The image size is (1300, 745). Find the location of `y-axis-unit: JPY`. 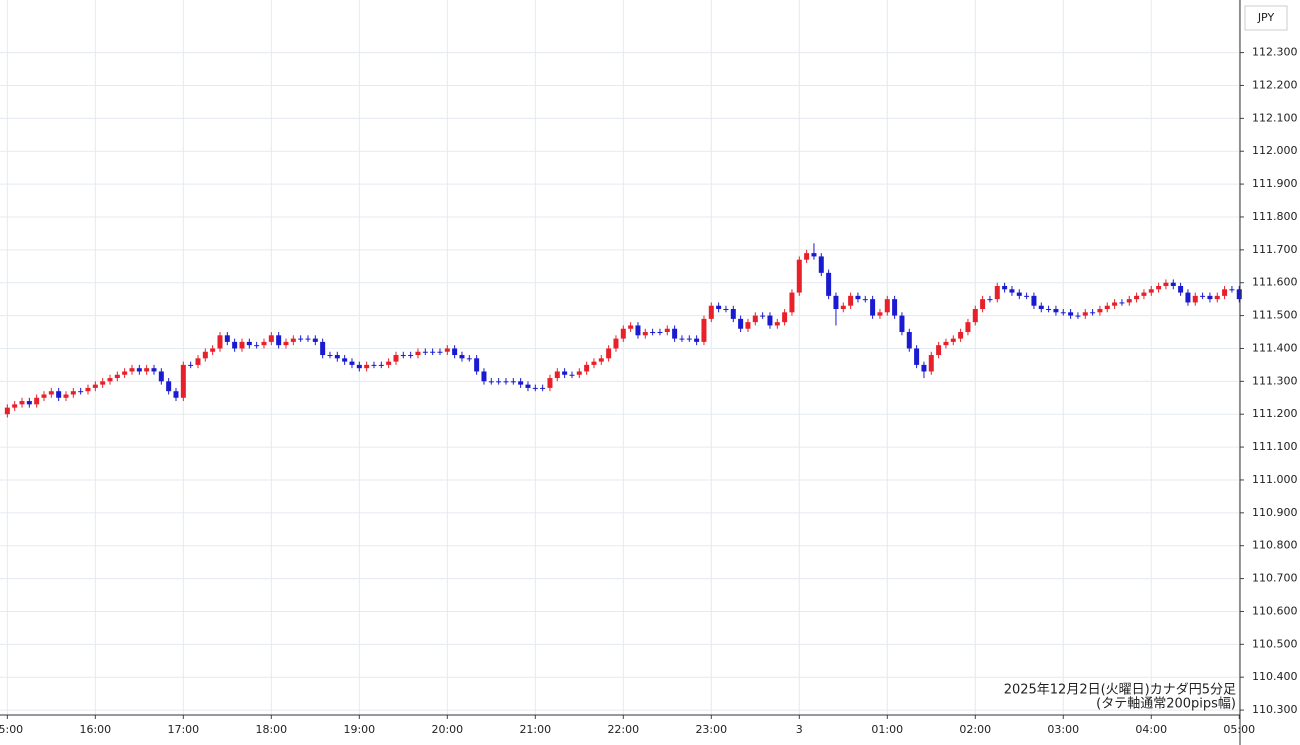

y-axis-unit: JPY is located at coordinates (1266, 17).